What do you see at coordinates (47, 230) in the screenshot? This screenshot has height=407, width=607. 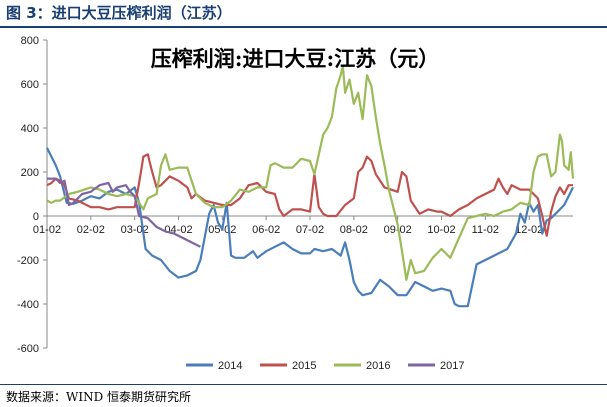 I see `x-tick-label: 01-02` at bounding box center [47, 230].